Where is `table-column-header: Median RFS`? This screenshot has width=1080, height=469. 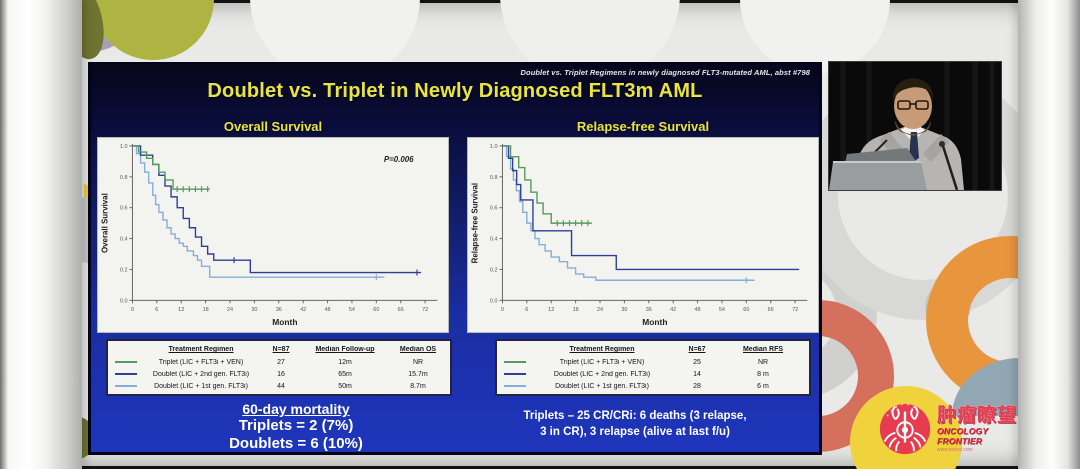
table-column-header: Median RFS is located at coordinates (763, 349).